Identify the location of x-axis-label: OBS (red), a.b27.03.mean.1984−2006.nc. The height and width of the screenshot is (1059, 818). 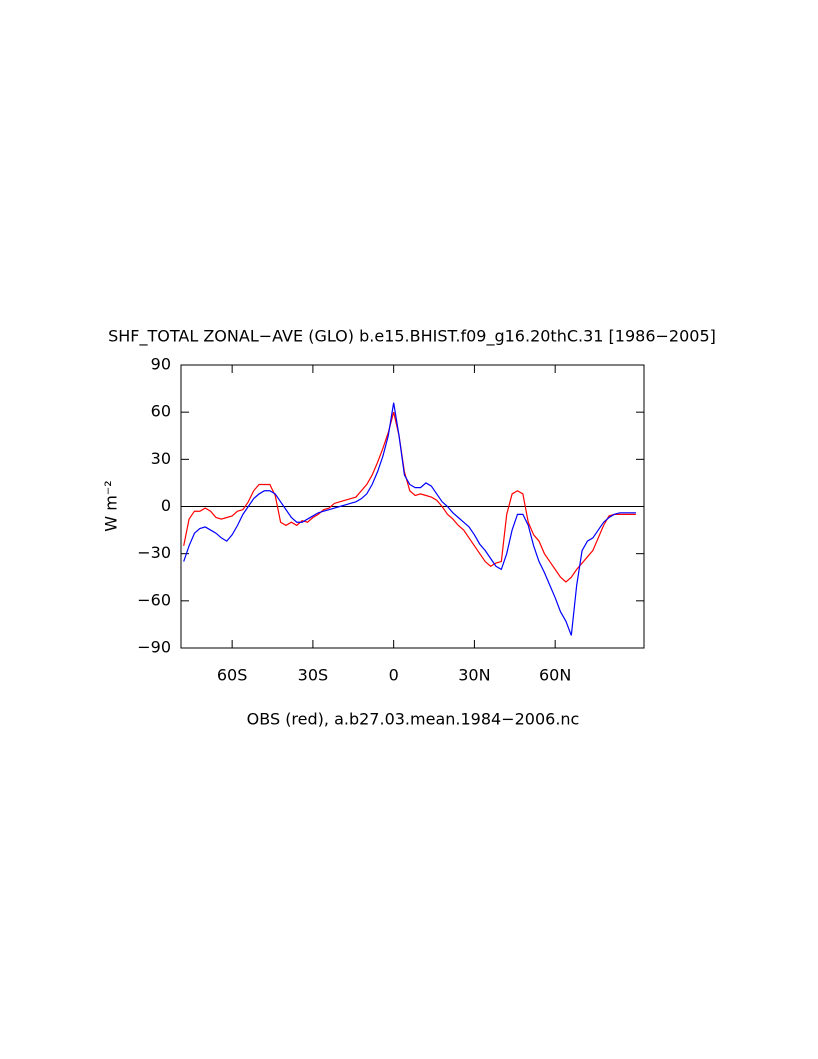
(413, 719).